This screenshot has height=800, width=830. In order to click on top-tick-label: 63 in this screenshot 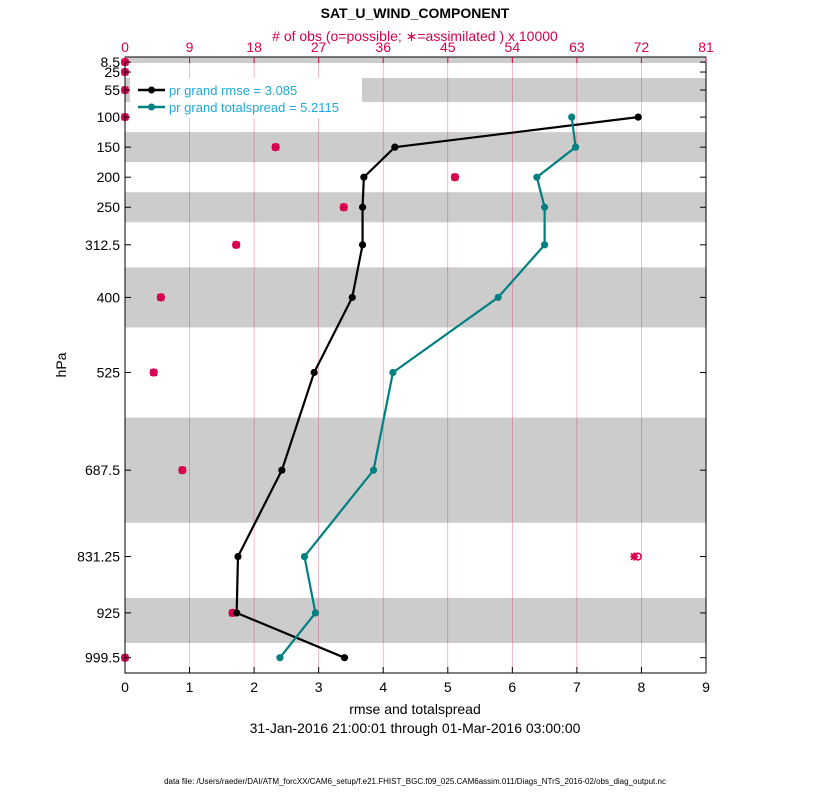, I will do `click(577, 47)`.